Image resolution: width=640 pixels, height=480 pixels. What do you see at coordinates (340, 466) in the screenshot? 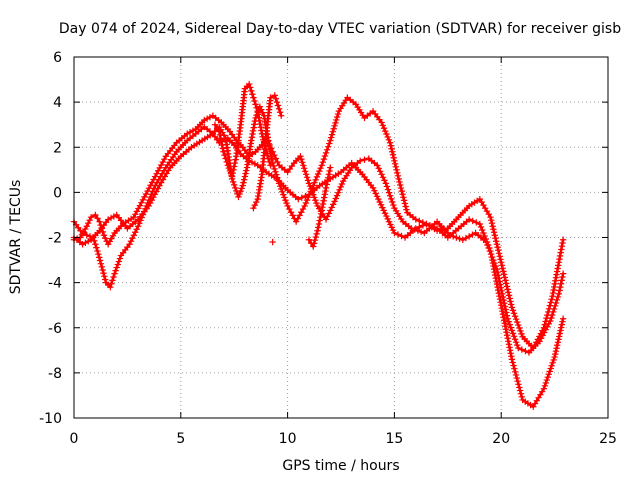
I see `x-axis-label: GPS time / hours` at bounding box center [340, 466].